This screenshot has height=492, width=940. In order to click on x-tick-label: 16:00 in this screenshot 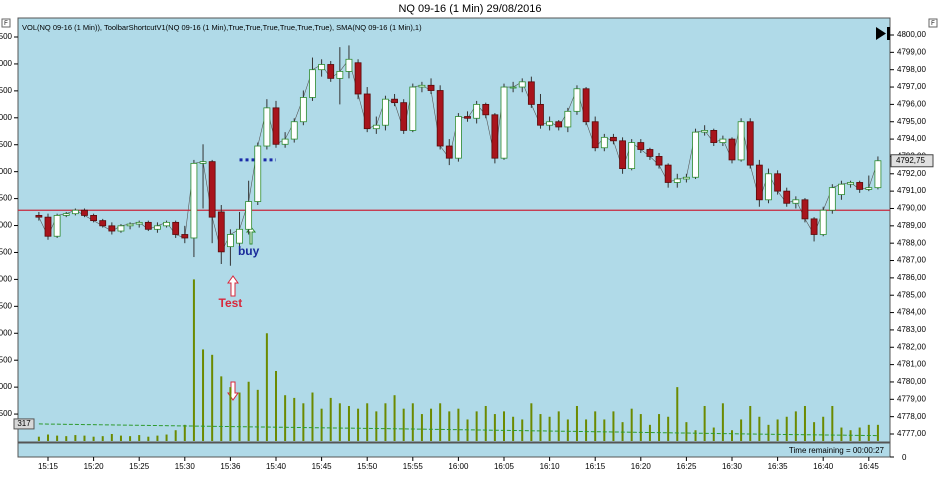, I will do `click(458, 466)`.